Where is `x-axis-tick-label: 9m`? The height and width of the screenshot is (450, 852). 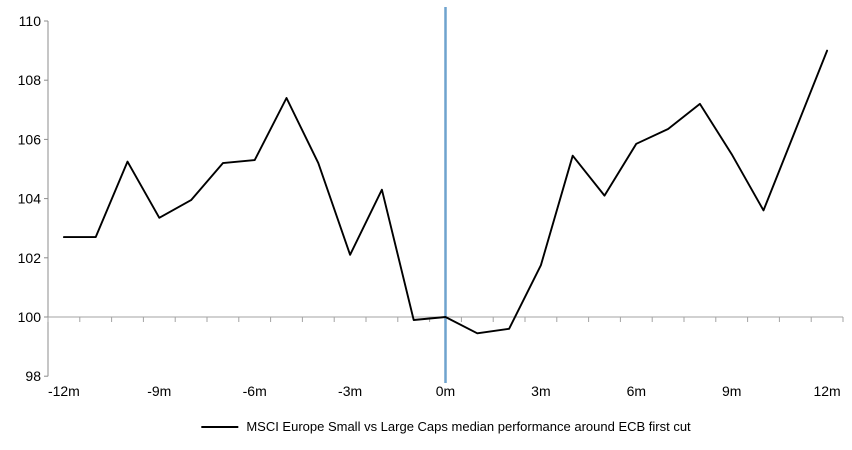 x-axis-tick-label: 9m is located at coordinates (731, 391).